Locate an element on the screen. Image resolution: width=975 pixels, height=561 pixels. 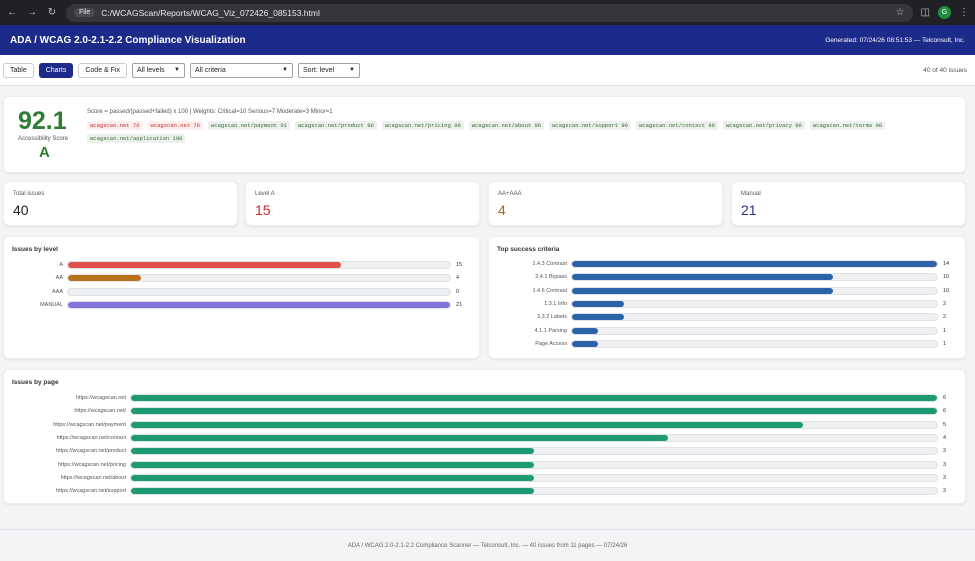
bar-label: https://wcagscan.net/payment is located at coordinates (89, 424).